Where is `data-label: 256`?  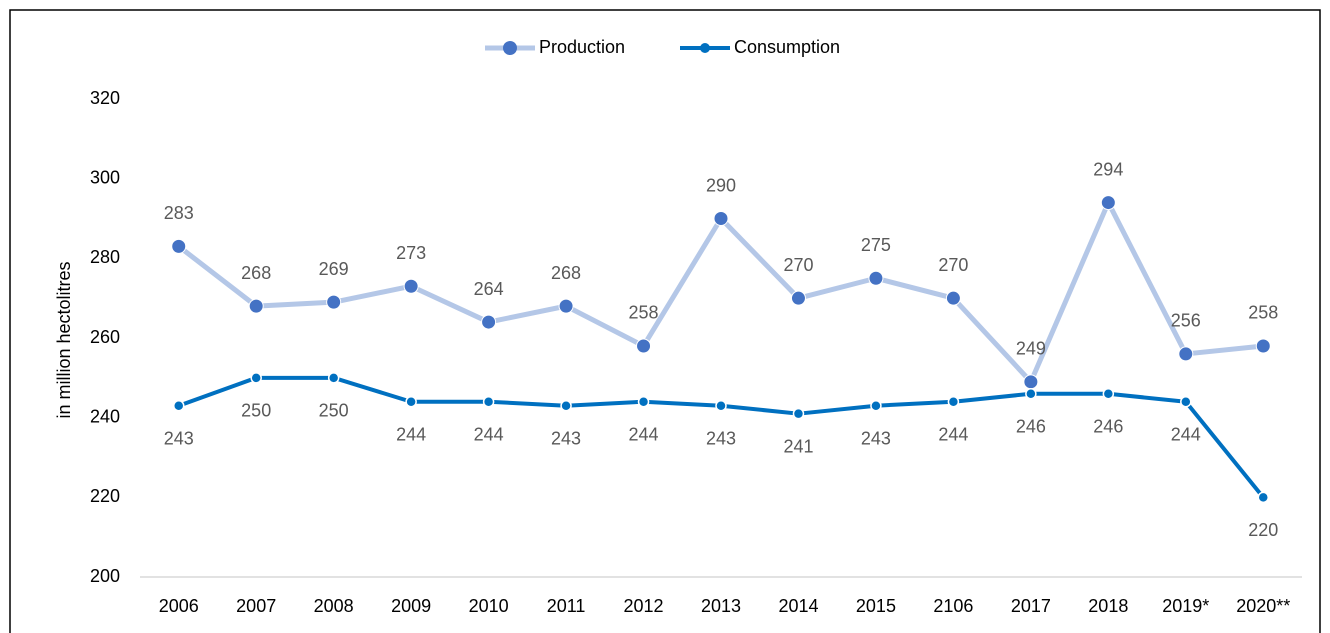
data-label: 256 is located at coordinates (1186, 321).